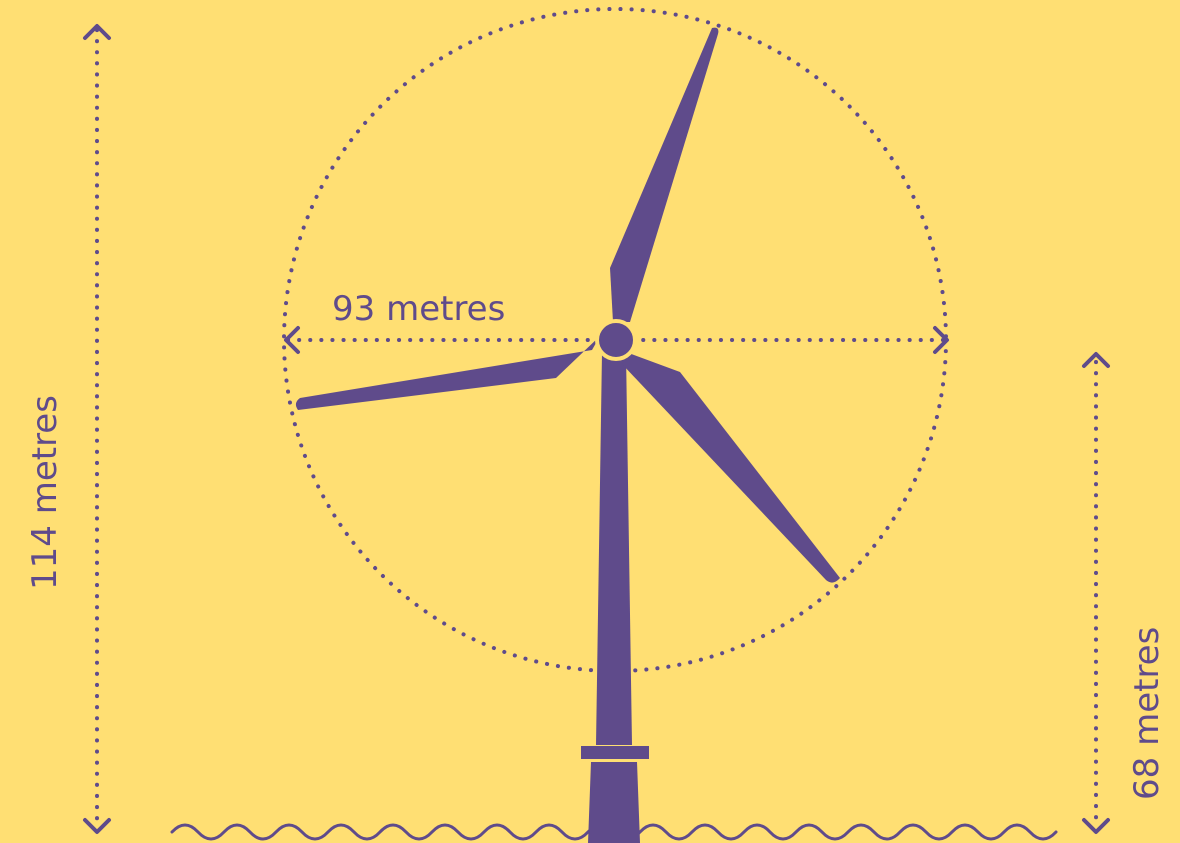  Describe the element at coordinates (292, 340) in the screenshot. I see `diameter-left-arrow-icon` at that location.